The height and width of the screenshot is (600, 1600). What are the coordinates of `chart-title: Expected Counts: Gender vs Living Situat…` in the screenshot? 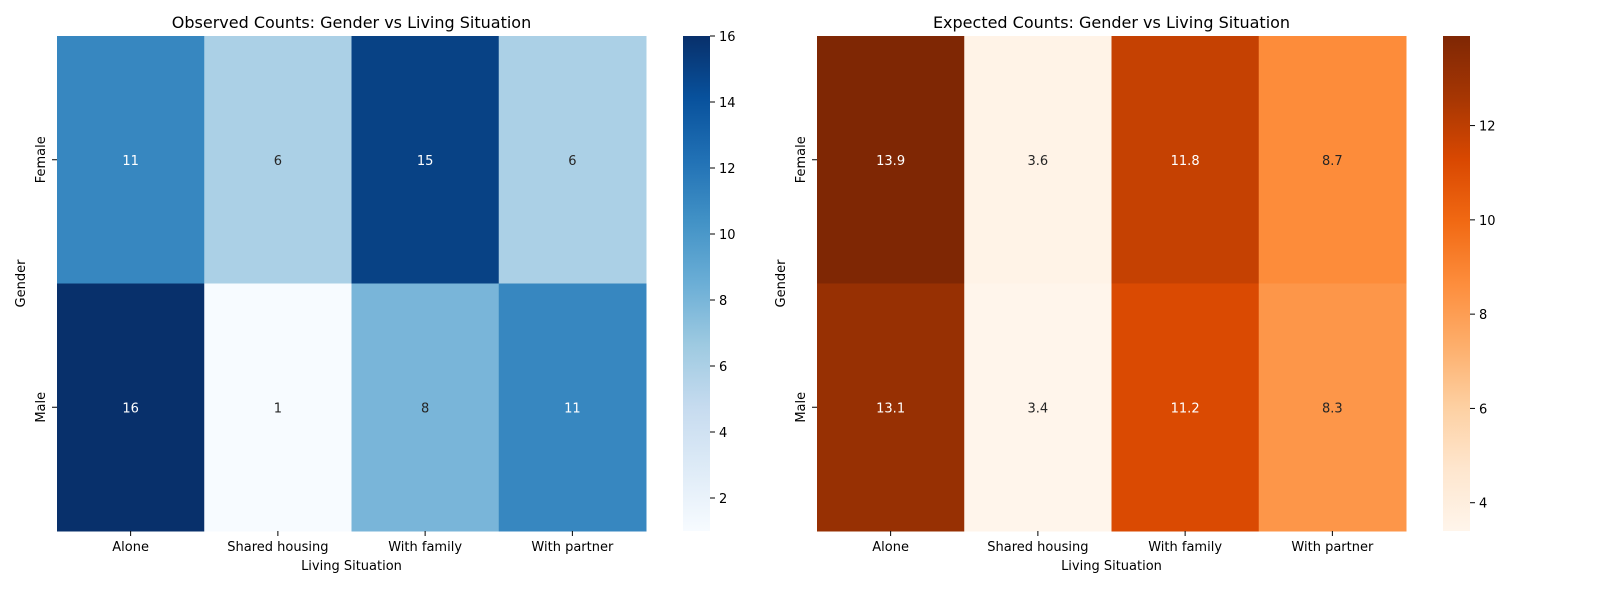 It's located at (1111, 22).